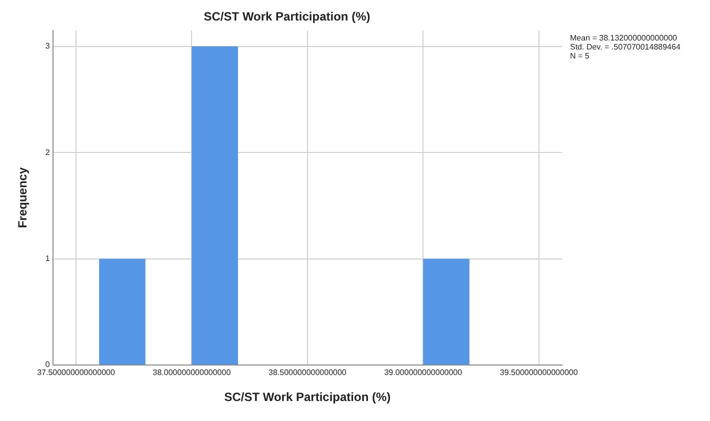 The image size is (710, 421). Describe the element at coordinates (307, 397) in the screenshot. I see `x-axis-title: SC/ST Work Participation (%)` at that location.